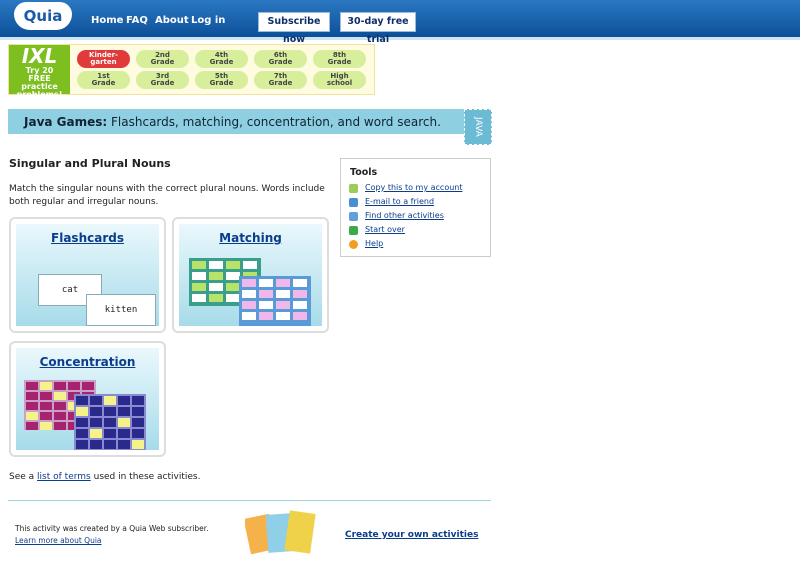  Describe the element at coordinates (364, 172) in the screenshot. I see `tools-title: Tools` at that location.